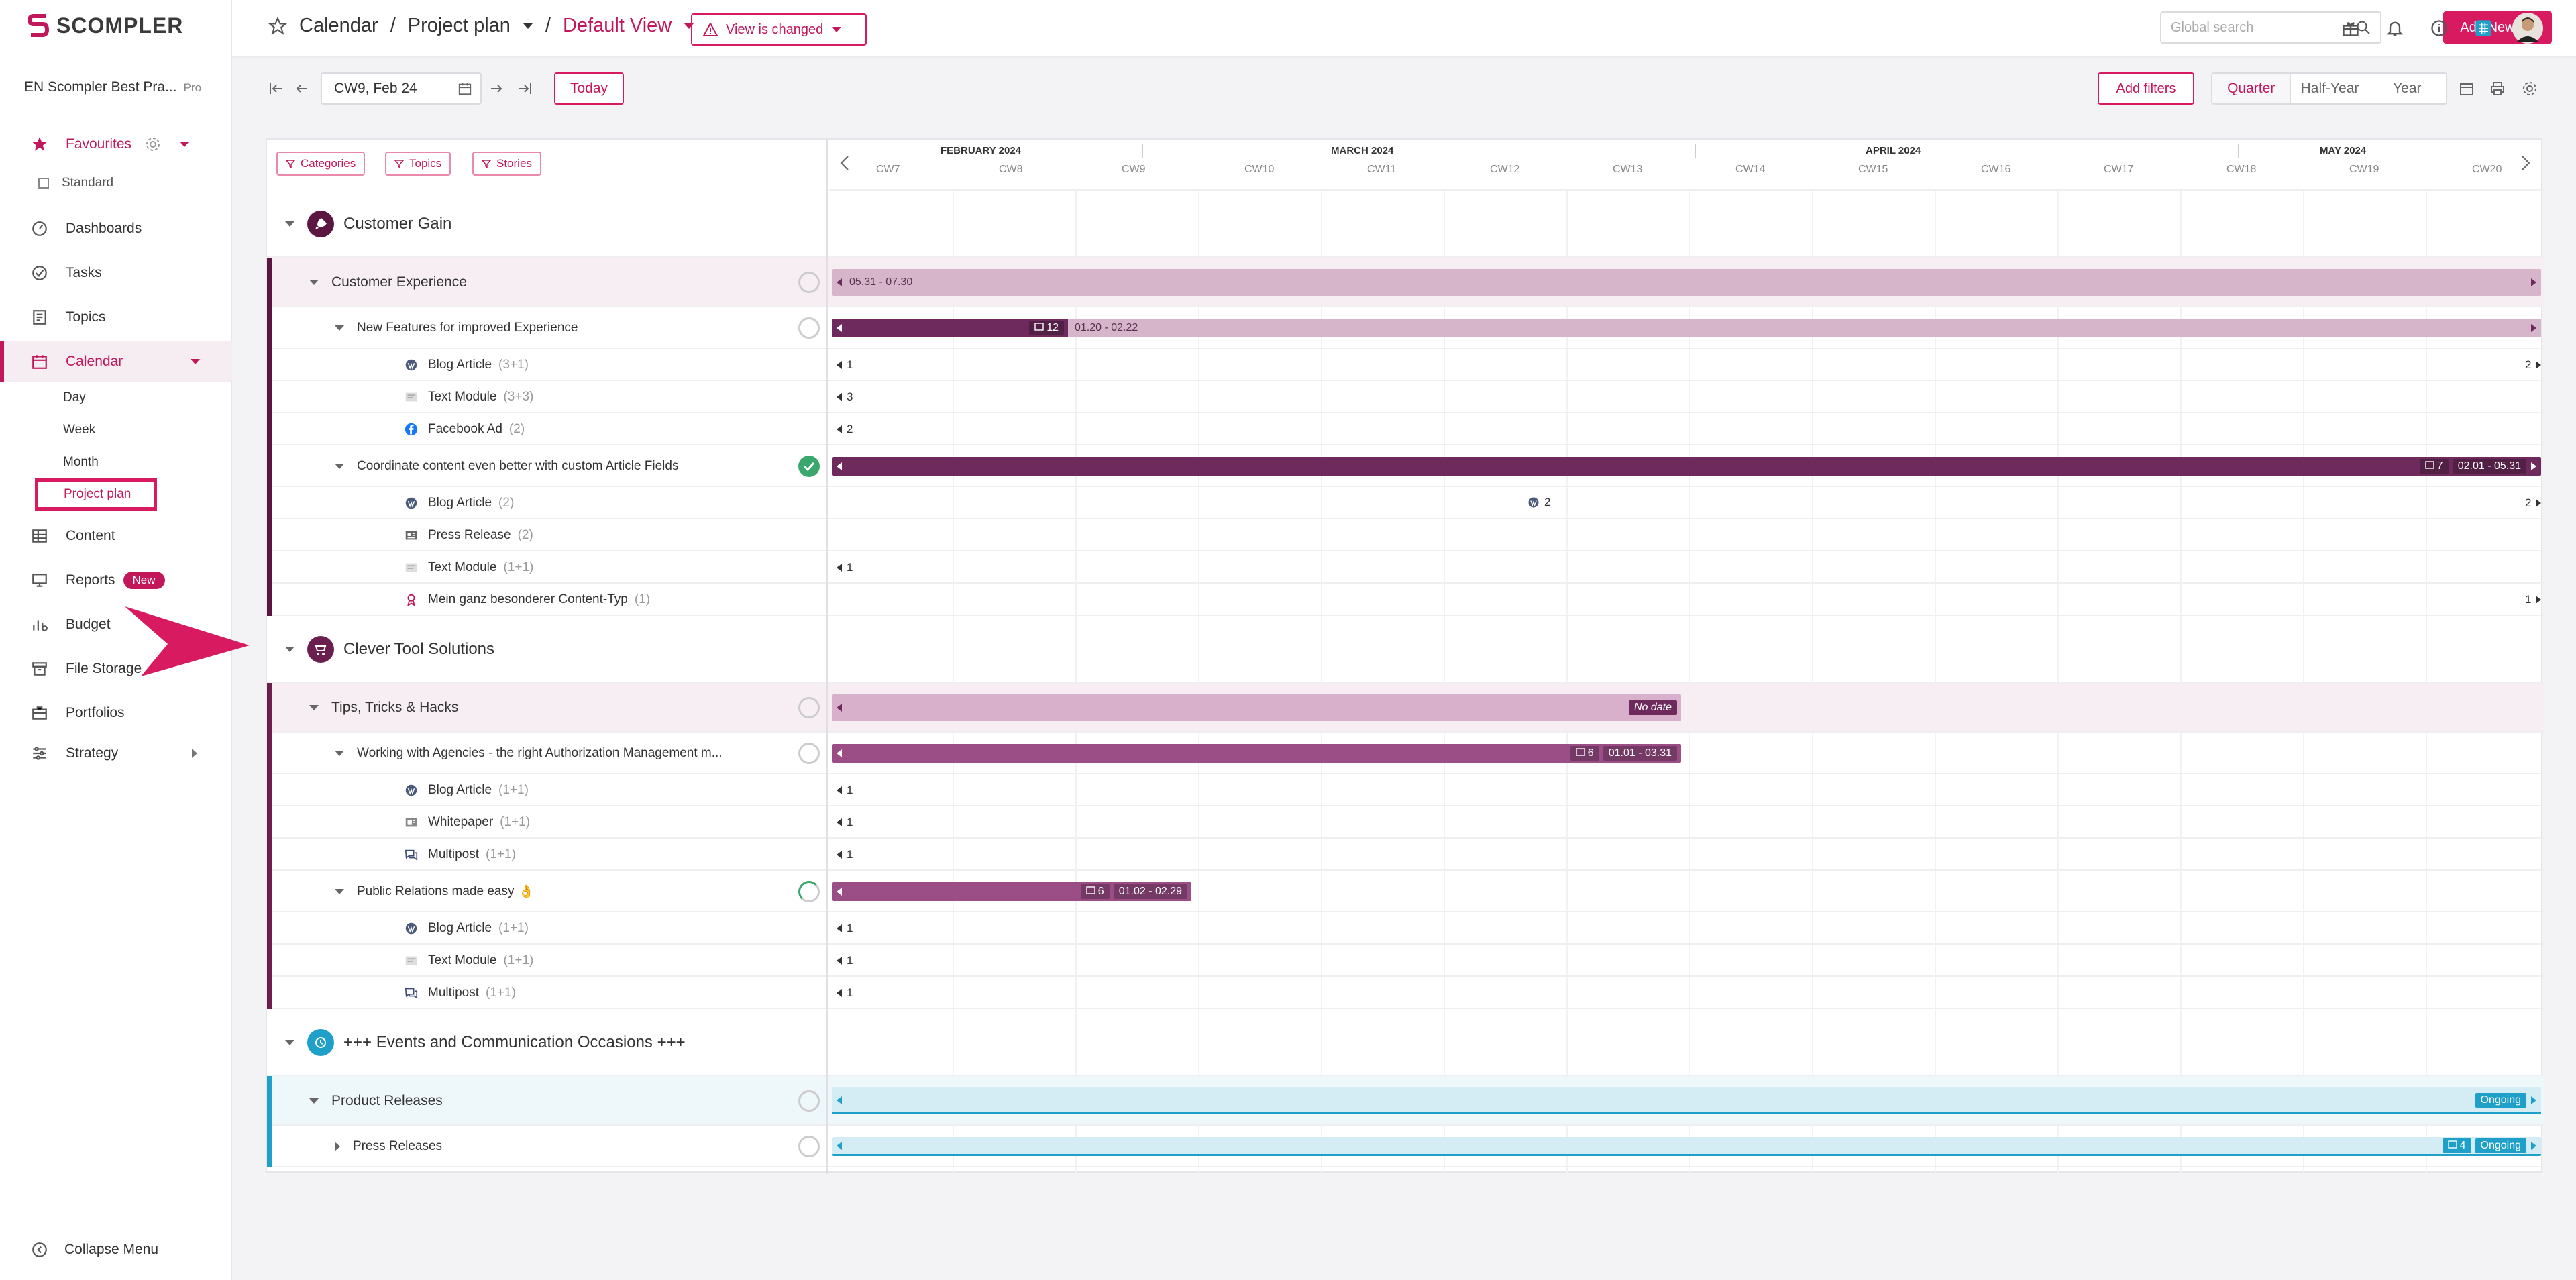  Describe the element at coordinates (96, 495) in the screenshot. I see `calendar-sub-project-plan: Project plan` at that location.